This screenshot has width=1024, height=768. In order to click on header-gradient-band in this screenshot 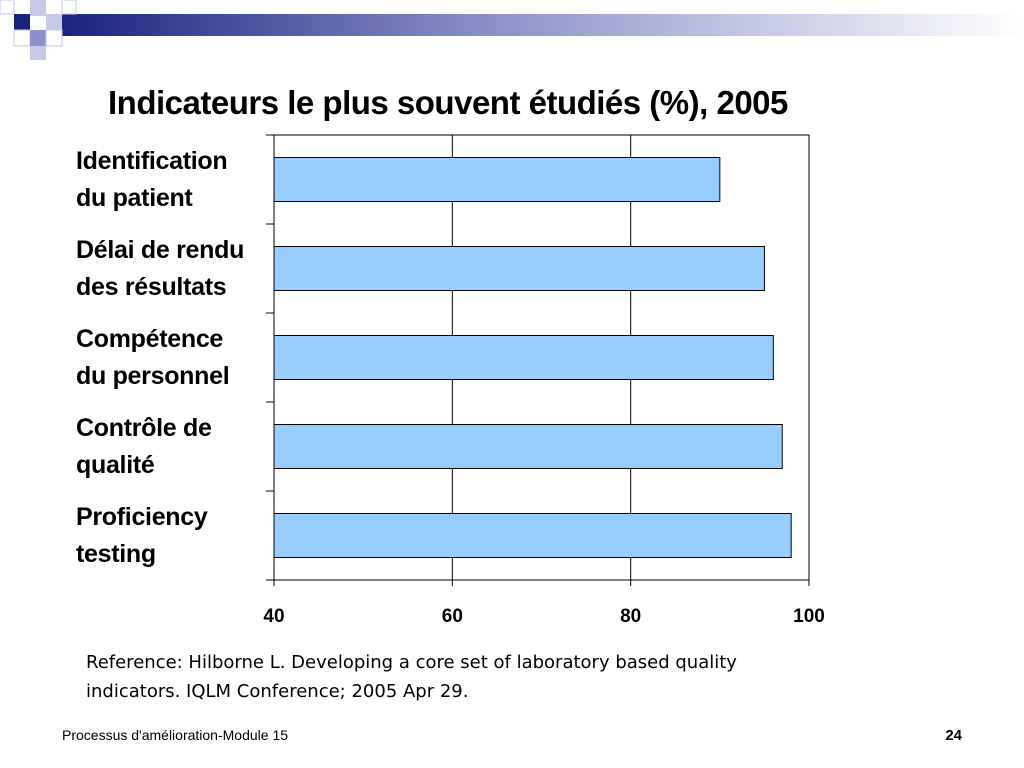, I will do `click(542, 25)`.